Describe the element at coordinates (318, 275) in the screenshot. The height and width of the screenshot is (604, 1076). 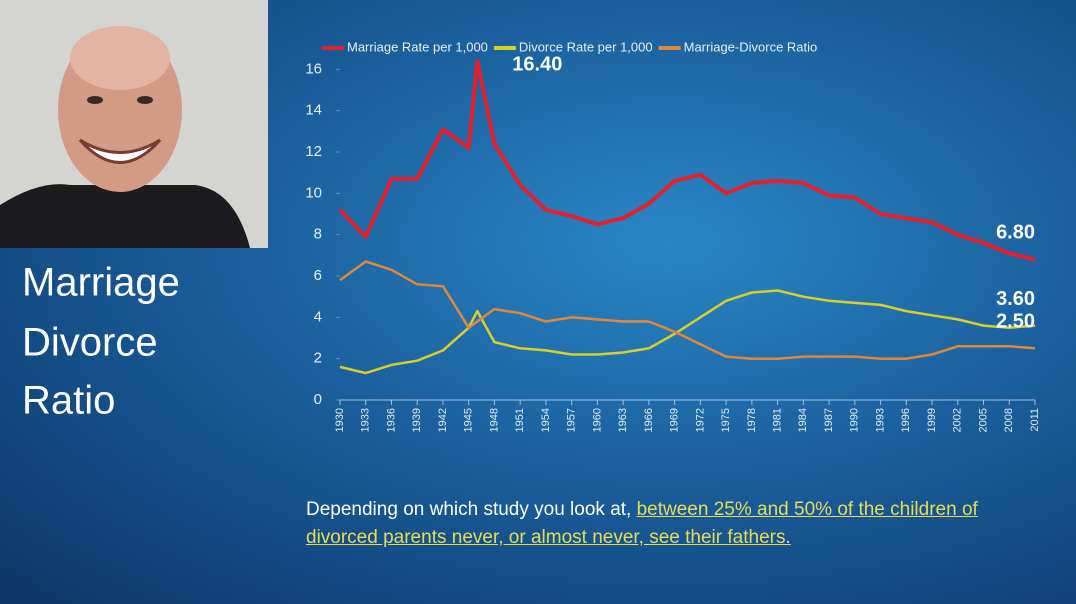
I see `y-tick-label: 6` at that location.